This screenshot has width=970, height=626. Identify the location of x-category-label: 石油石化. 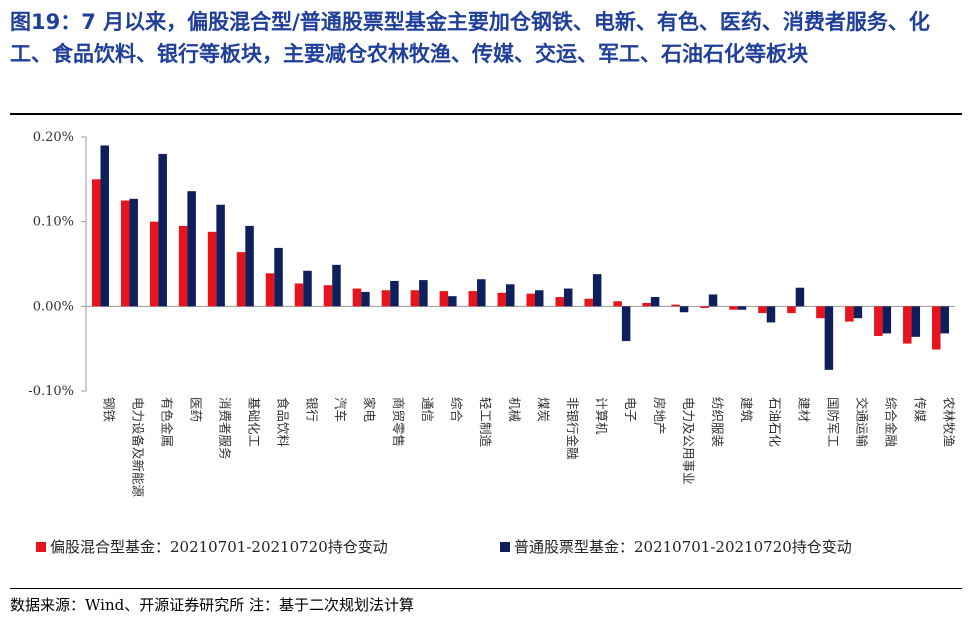
(775, 422).